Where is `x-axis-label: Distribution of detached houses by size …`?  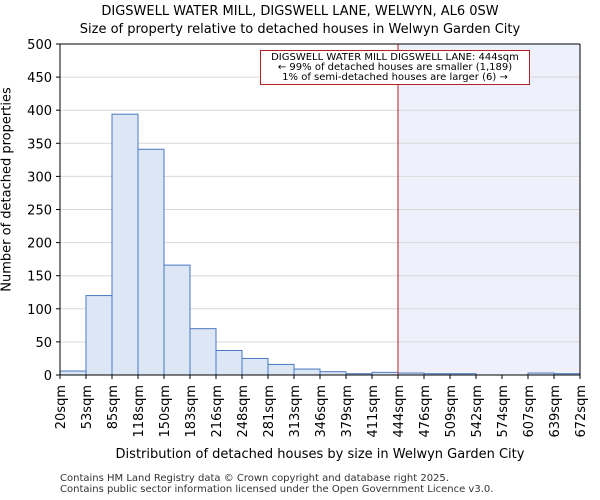 x-axis-label: Distribution of detached houses by size … is located at coordinates (320, 454).